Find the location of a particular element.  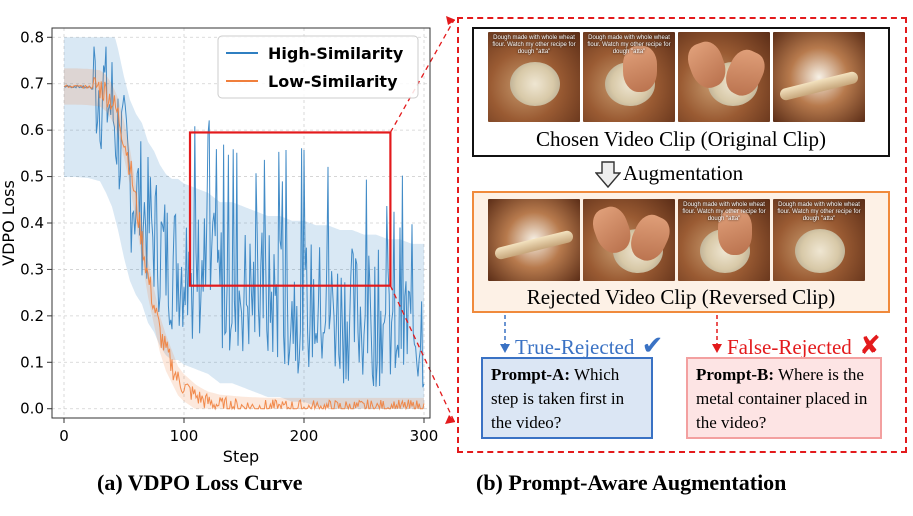

y-axis-label: VDPO Loss is located at coordinates (9, 223).